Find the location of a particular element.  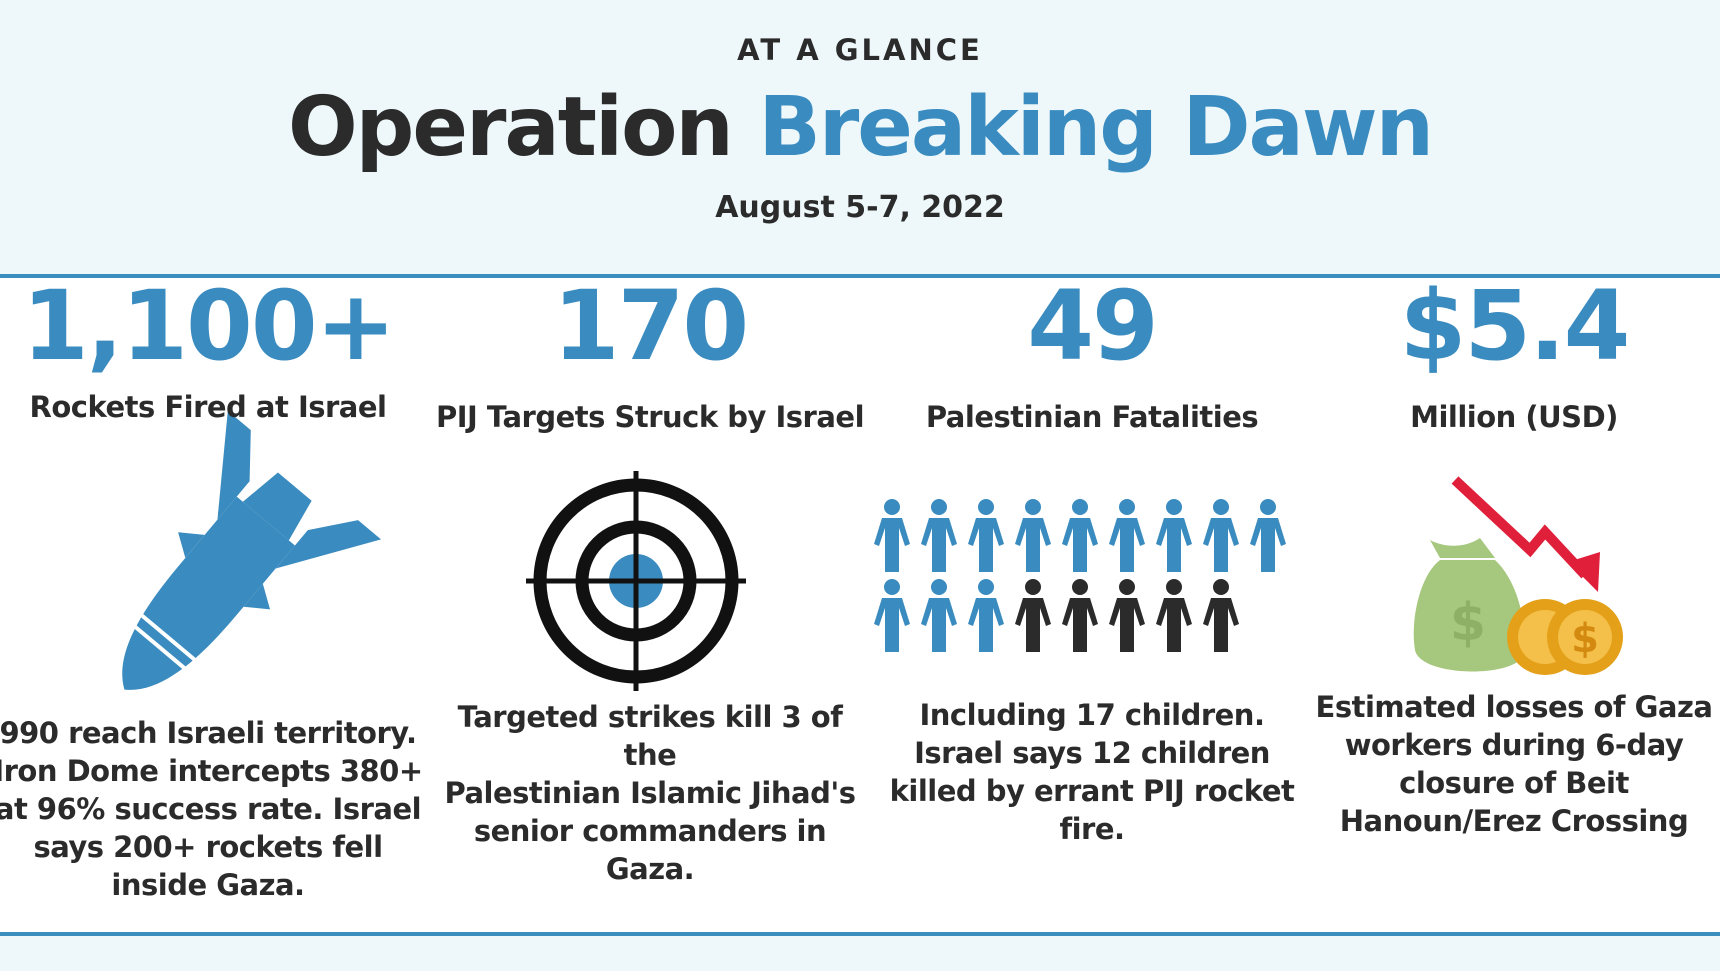

title: Operation Breaking Dawn is located at coordinates (860, 127).